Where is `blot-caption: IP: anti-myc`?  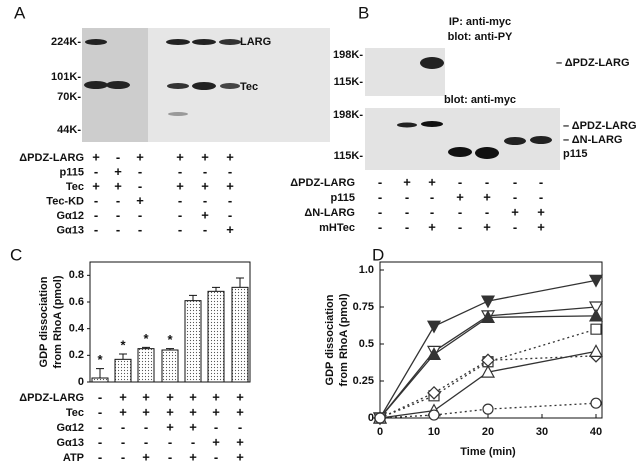
blot-caption: IP: anti-myc is located at coordinates (480, 22).